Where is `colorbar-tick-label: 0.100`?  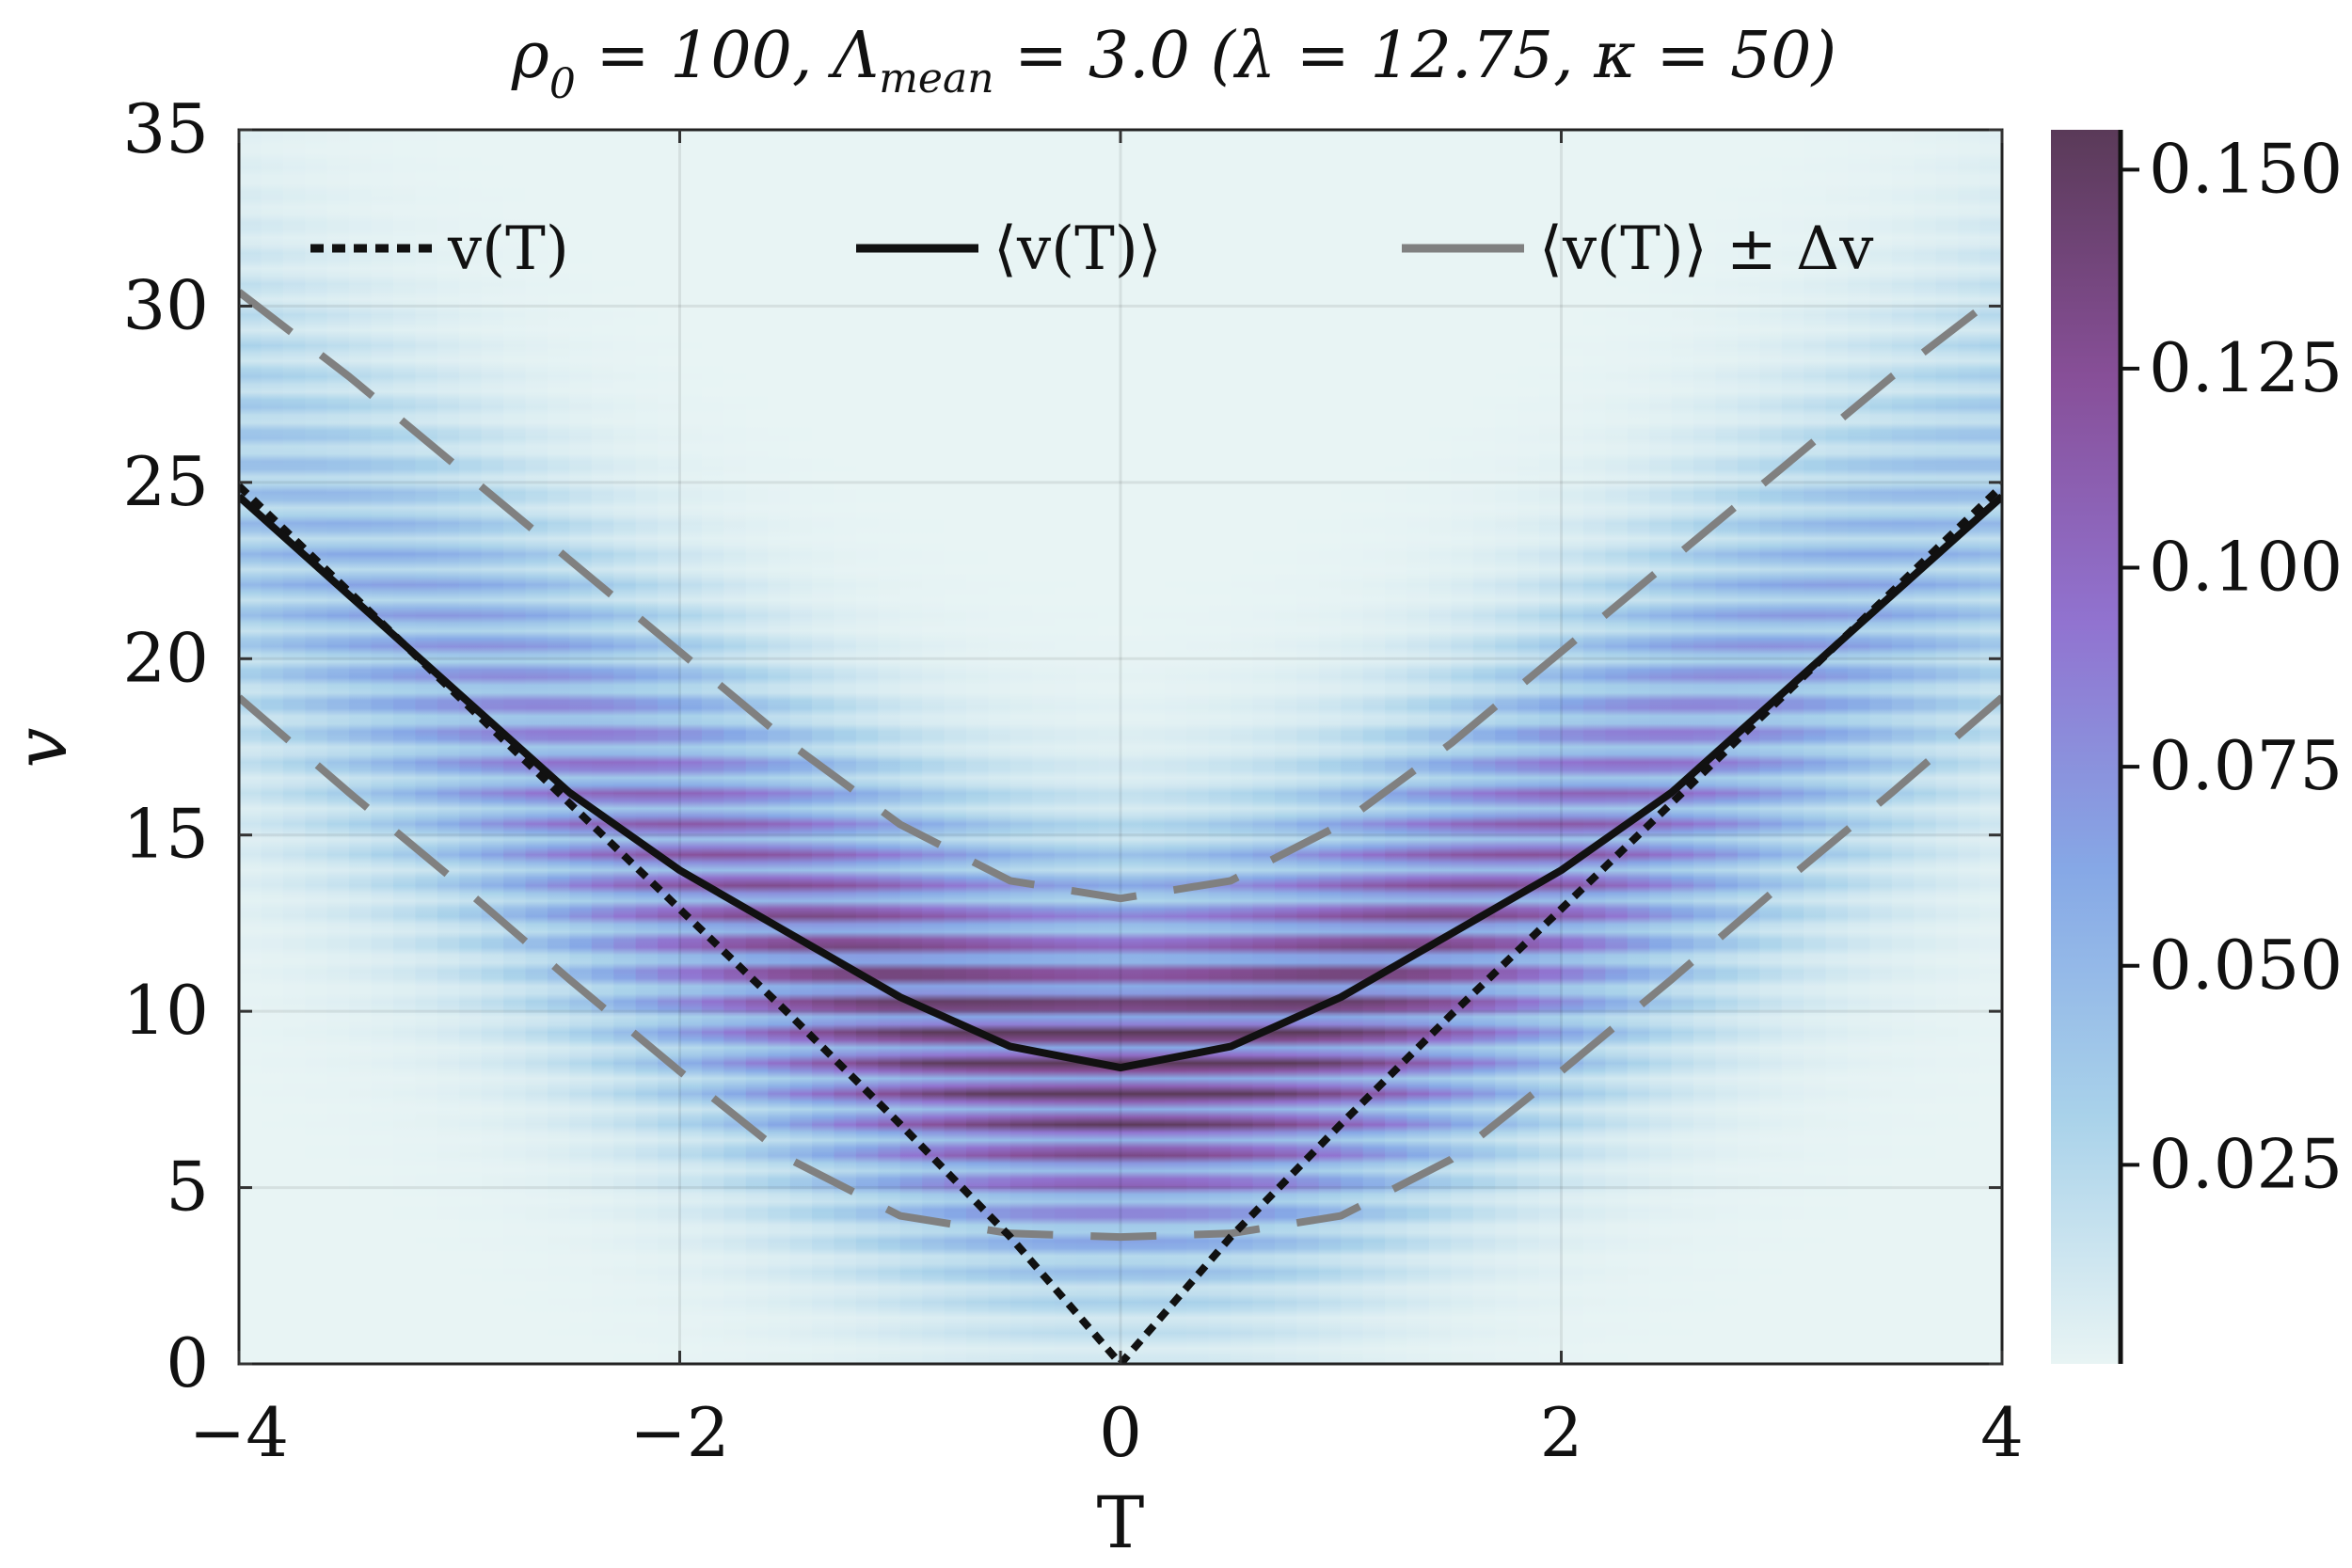
colorbar-tick-label: 0.100 is located at coordinates (2246, 567).